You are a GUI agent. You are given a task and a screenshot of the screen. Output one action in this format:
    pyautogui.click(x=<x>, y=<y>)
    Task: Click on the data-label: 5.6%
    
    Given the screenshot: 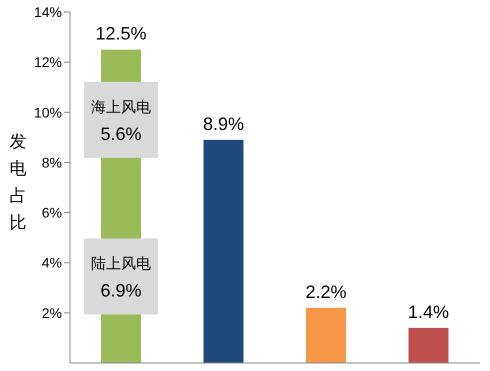 What is the action you would take?
    pyautogui.click(x=121, y=134)
    